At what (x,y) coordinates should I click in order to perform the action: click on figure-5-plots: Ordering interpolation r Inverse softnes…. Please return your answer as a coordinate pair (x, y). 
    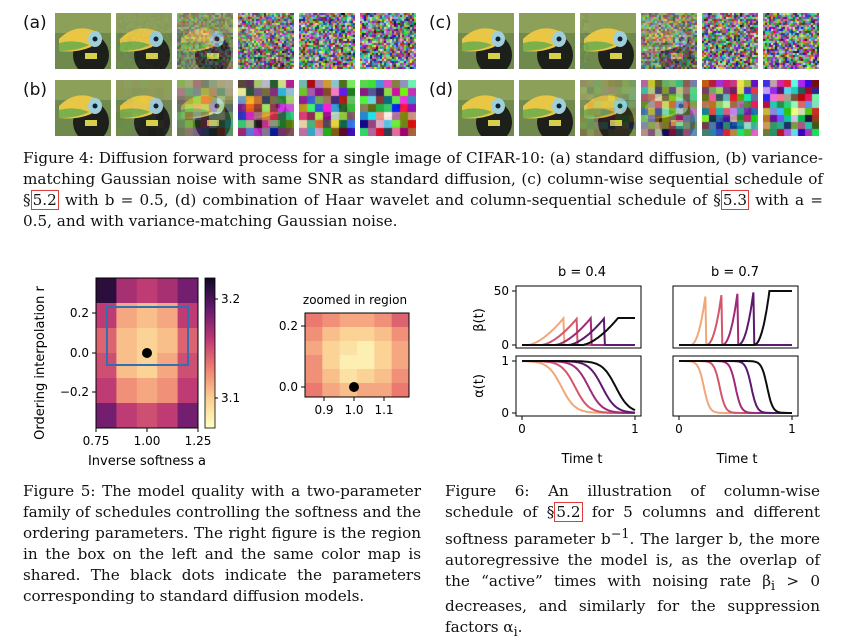
    Looking at the image, I should click on (221, 373).